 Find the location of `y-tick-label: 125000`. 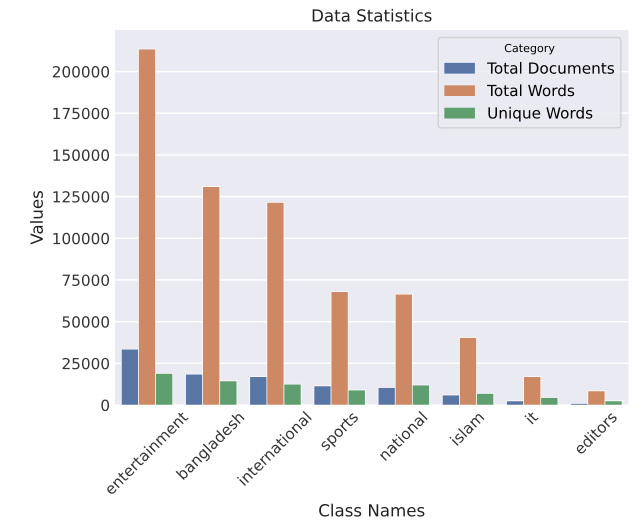

y-tick-label: 125000 is located at coordinates (81, 197).